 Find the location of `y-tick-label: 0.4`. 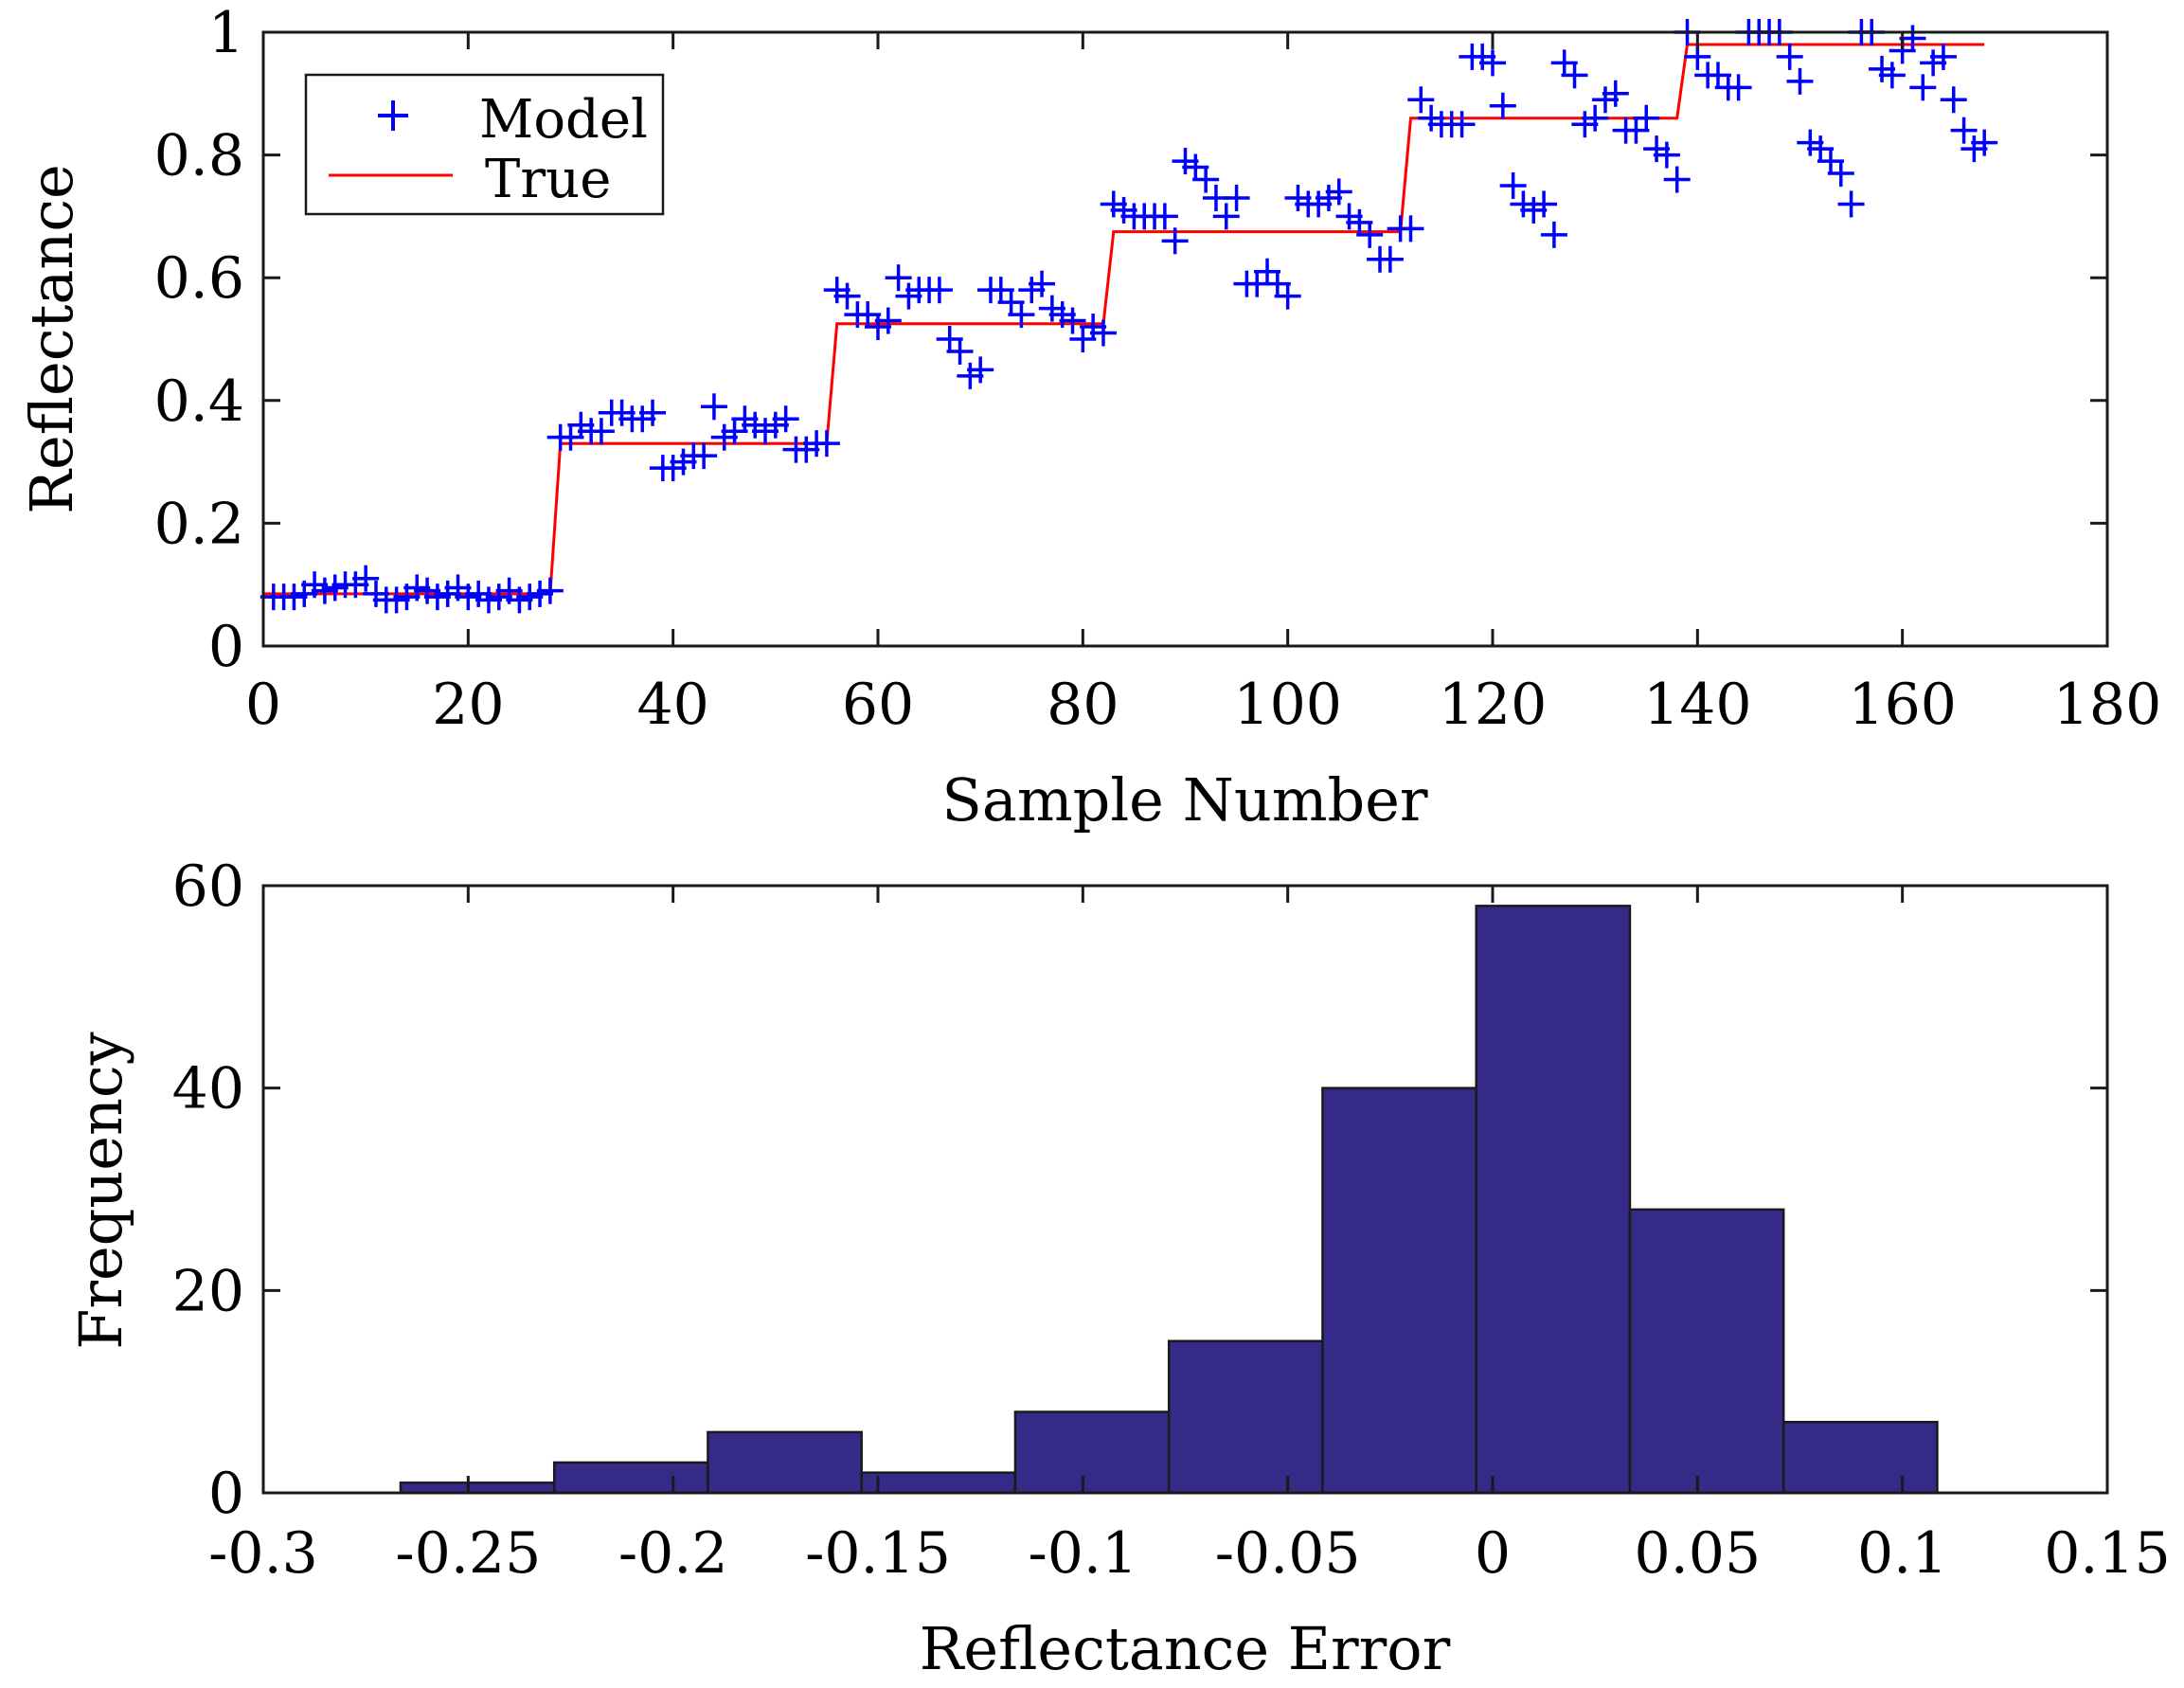

y-tick-label: 0.4 is located at coordinates (199, 402).